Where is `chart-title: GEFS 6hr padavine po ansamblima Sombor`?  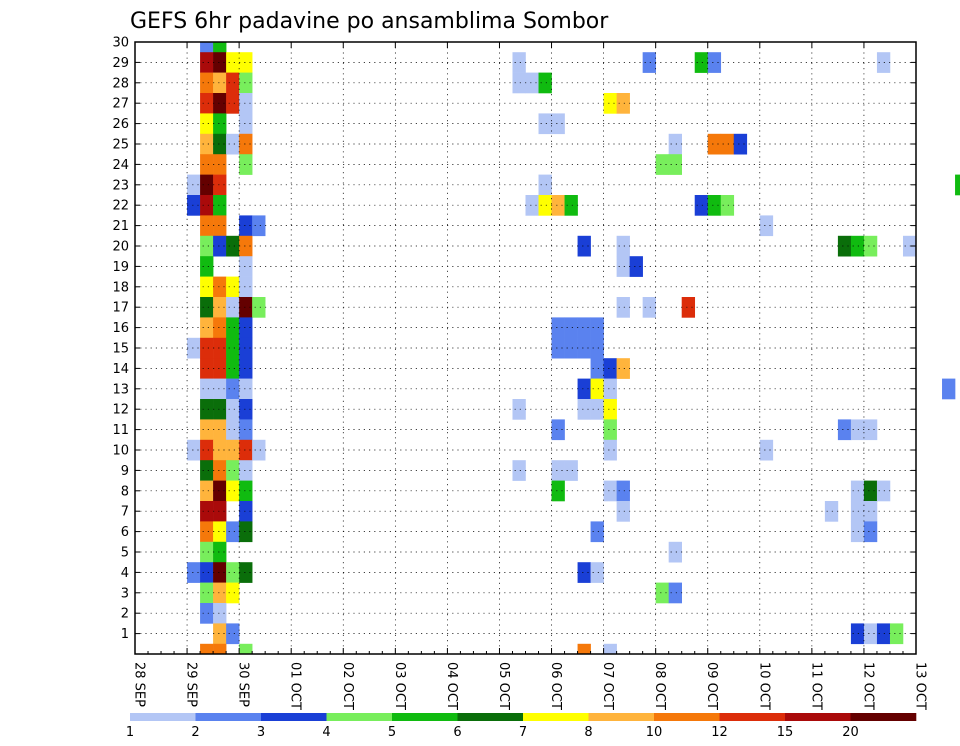
chart-title: GEFS 6hr padavine po ansamblima Sombor is located at coordinates (369, 21).